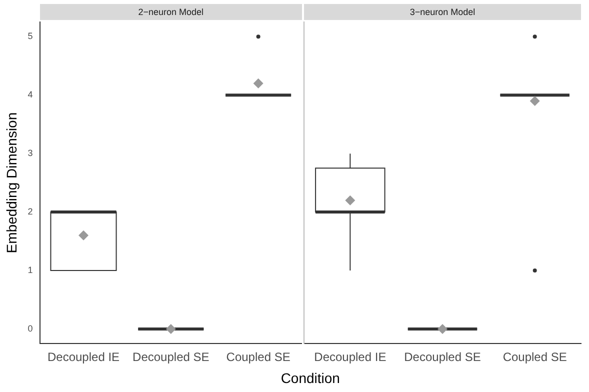 This screenshot has height=392, width=589. What do you see at coordinates (30, 211) in the screenshot?
I see `y-tick-label: 2` at bounding box center [30, 211].